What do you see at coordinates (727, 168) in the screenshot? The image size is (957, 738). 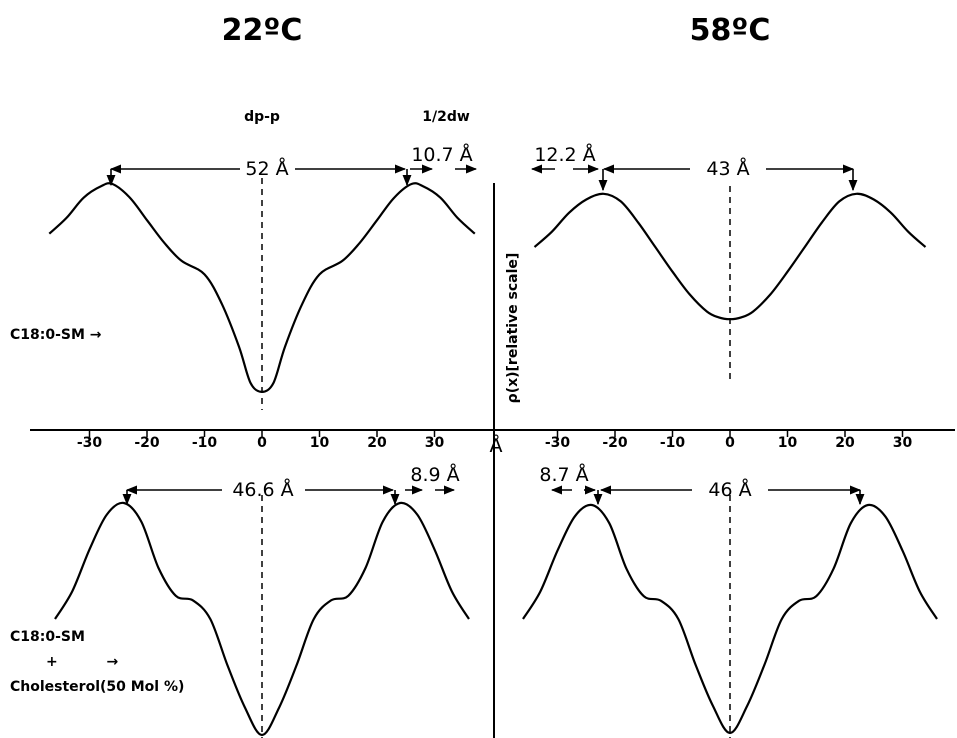 I see `dpp-value-top-right: 43 Å` at bounding box center [727, 168].